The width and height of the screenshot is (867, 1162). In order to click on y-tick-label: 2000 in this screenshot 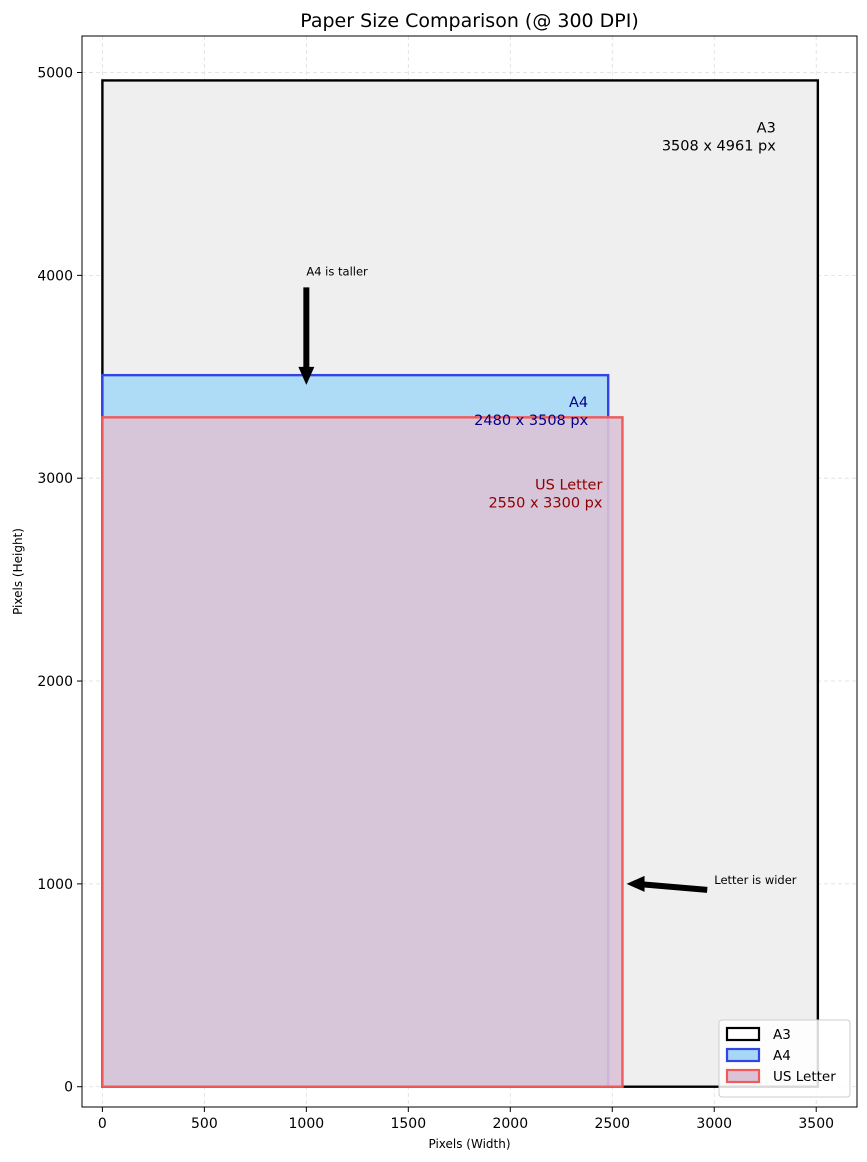, I will do `click(55, 682)`.